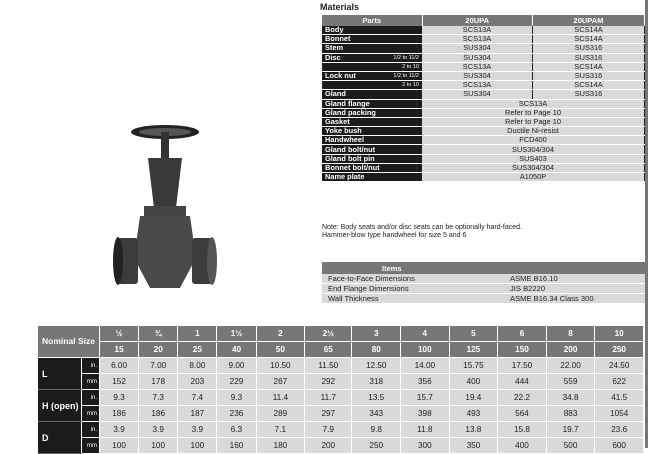 This screenshot has height=454, width=652. Describe the element at coordinates (619, 381) in the screenshot. I see `dimension-value: 622` at that location.